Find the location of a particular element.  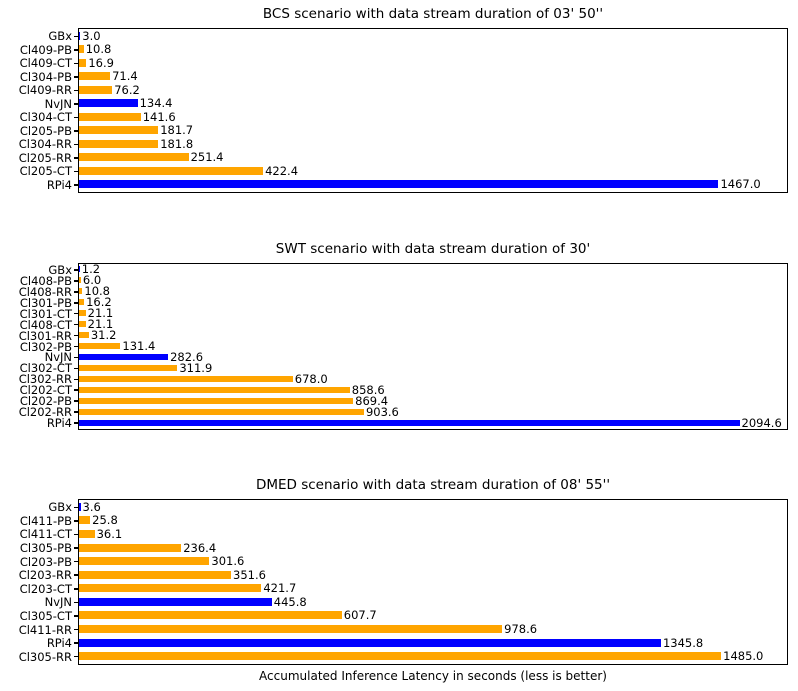

y-tick-label-Cl205-CT: Cl205-CT is located at coordinates (45, 171).